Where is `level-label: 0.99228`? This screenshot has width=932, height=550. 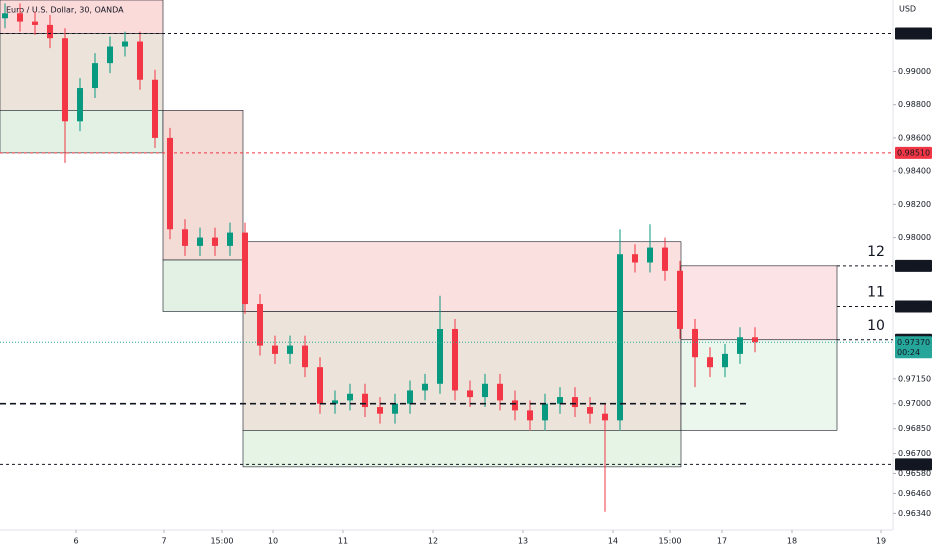 level-label: 0.99228 is located at coordinates (913, 33).